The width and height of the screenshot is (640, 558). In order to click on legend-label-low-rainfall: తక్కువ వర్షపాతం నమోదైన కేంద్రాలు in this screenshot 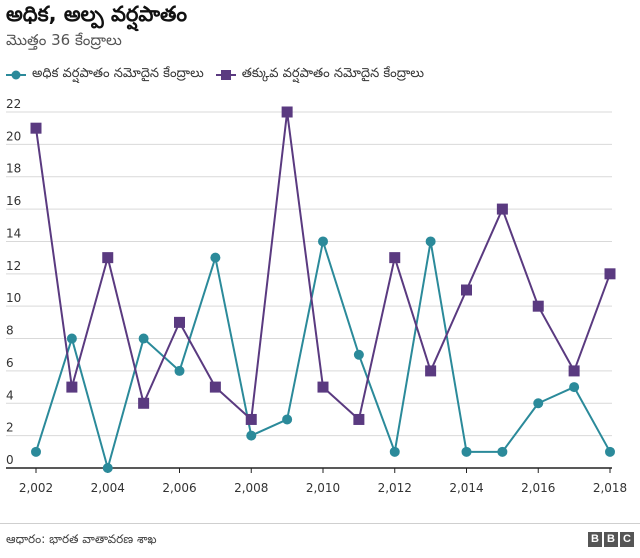, I will do `click(332, 73)`.